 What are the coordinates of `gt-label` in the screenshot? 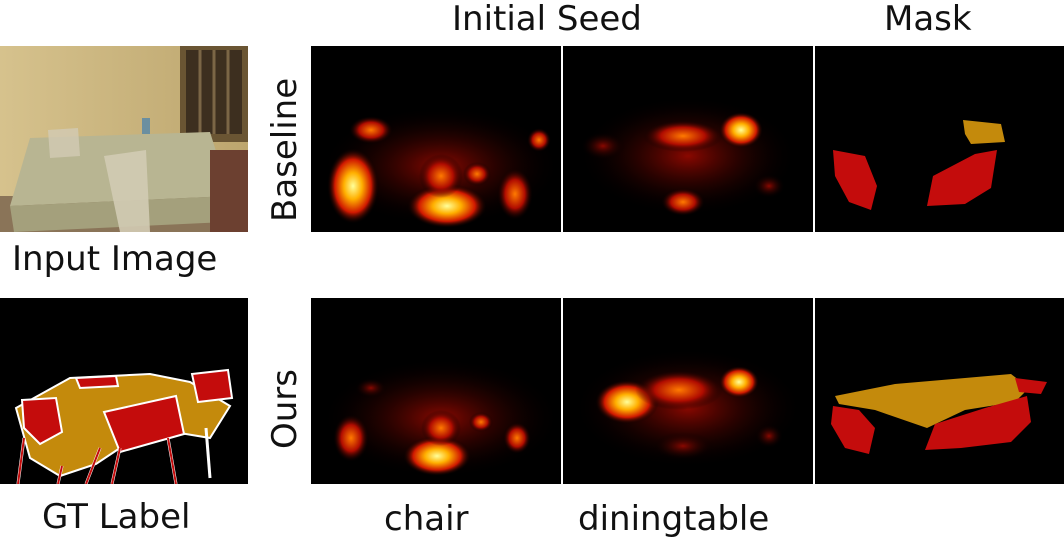 It's located at (124, 391).